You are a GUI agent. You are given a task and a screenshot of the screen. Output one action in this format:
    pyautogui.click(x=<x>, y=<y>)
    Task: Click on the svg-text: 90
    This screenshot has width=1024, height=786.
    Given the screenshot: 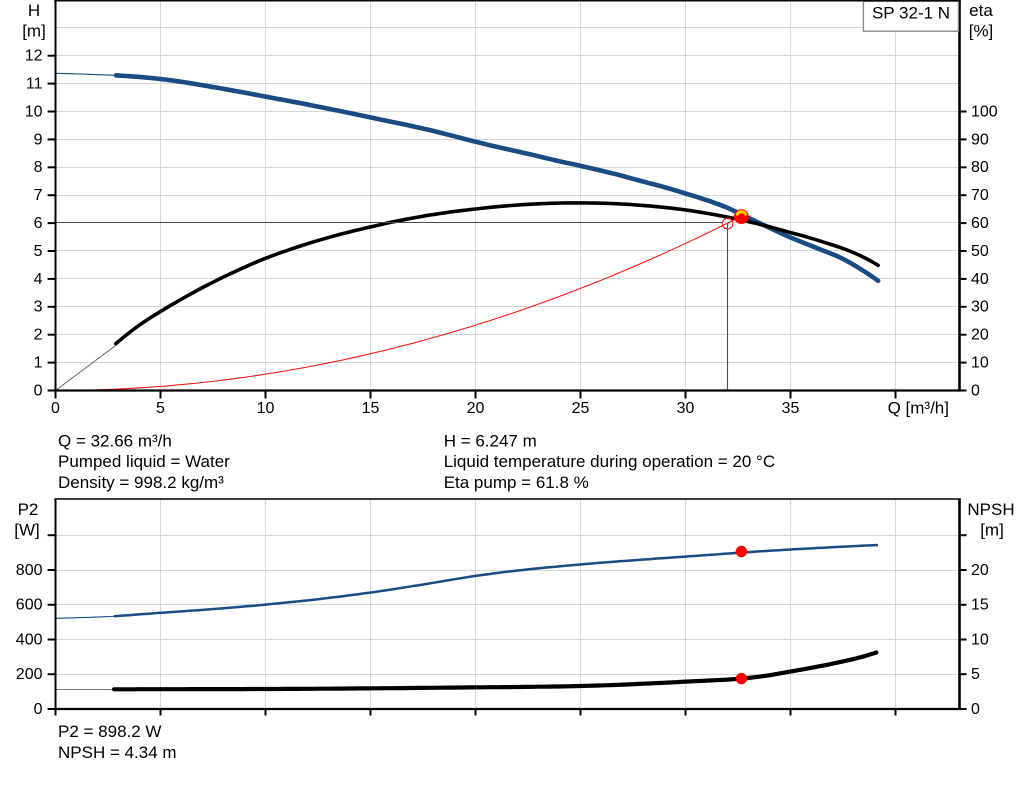 What is the action you would take?
    pyautogui.click(x=980, y=139)
    